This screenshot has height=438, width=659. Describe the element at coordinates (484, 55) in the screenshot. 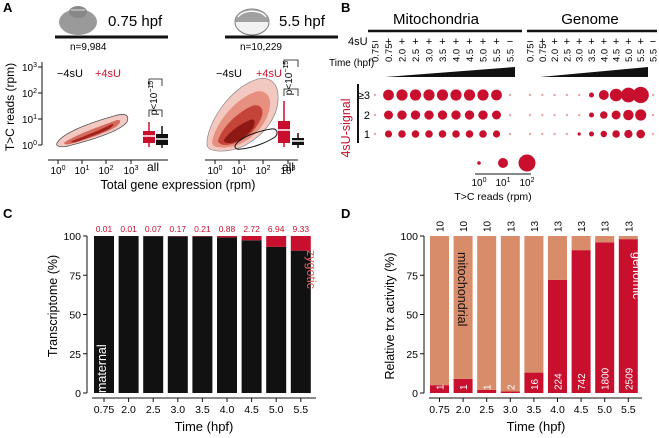

I see `time-mito: 5.0` at that location.